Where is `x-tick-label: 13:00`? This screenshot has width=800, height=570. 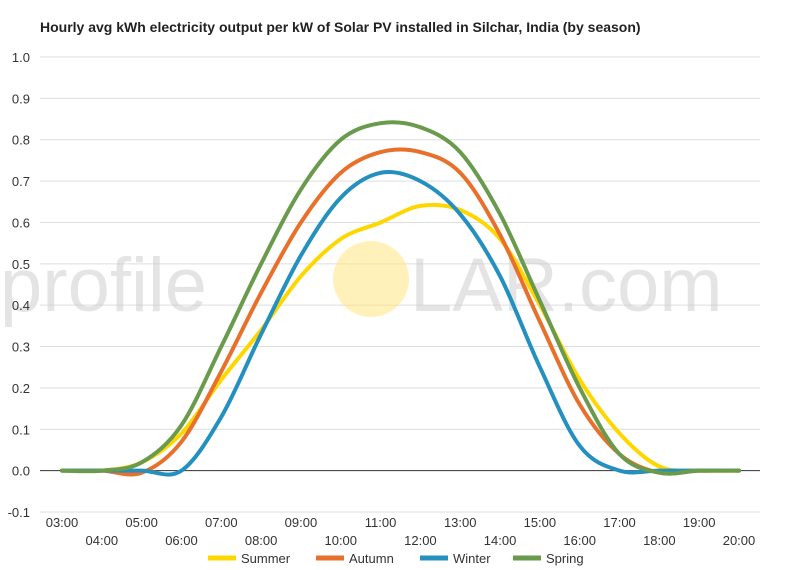
x-tick-label: 13:00 is located at coordinates (460, 522).